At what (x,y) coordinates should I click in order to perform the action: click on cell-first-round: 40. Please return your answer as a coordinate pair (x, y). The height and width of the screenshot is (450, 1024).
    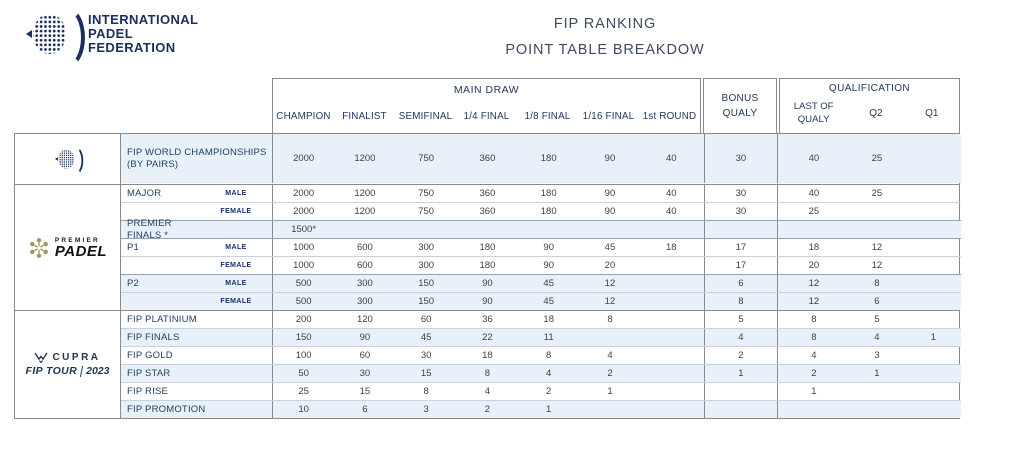
    Looking at the image, I should click on (671, 158).